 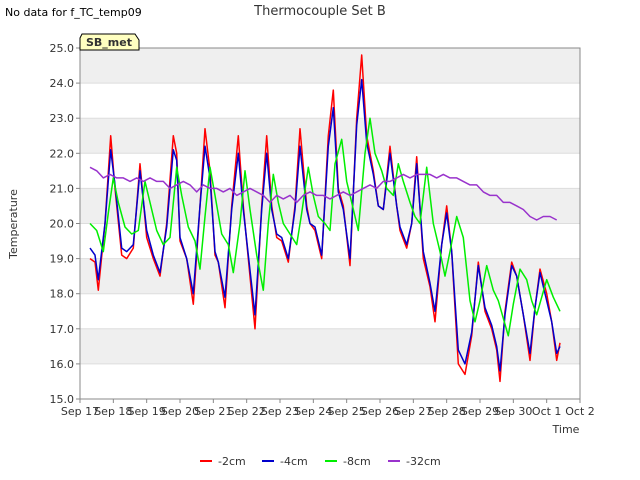 I want to click on legend-label: -32cm, so click(x=423, y=461).